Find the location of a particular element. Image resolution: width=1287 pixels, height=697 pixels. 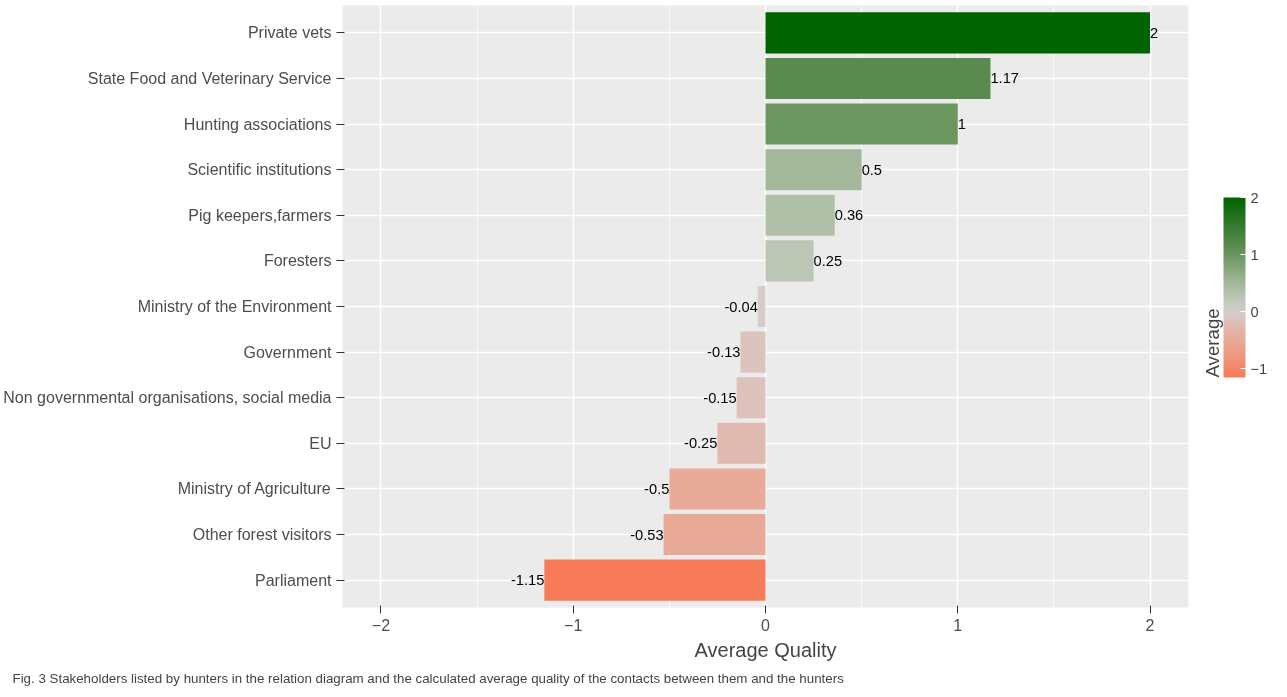

y-tick-label: Ministry of Agriculture is located at coordinates (254, 489).